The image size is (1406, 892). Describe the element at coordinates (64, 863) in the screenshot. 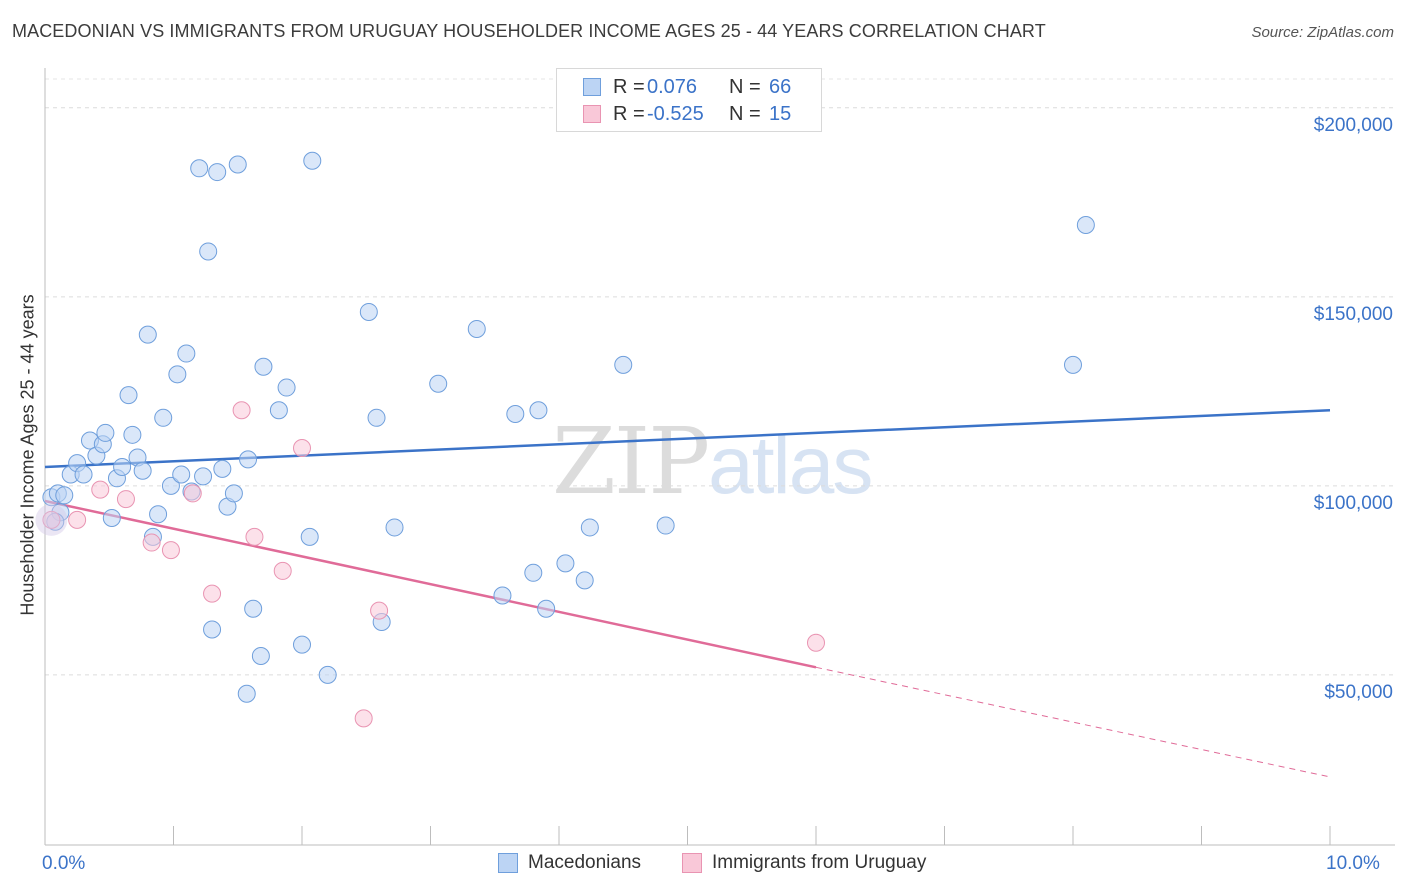

I see `x-tick-label-min: 0.0%` at that location.